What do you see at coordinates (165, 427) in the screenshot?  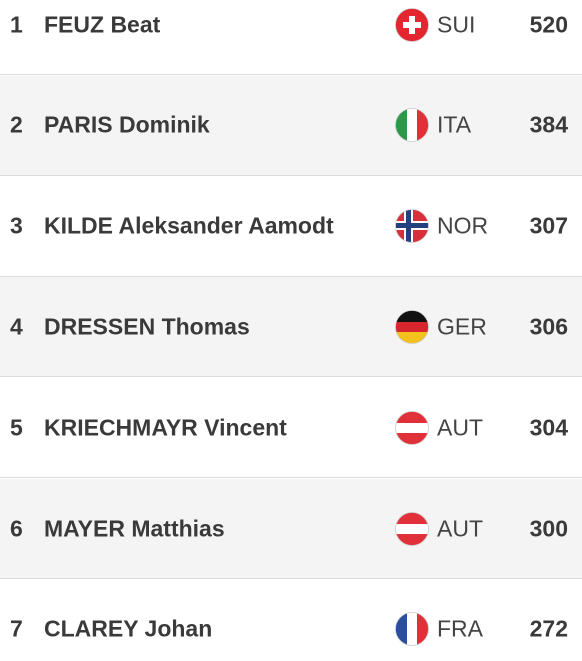 I see `athlete-name: KRIECHMAYR Vincent` at bounding box center [165, 427].